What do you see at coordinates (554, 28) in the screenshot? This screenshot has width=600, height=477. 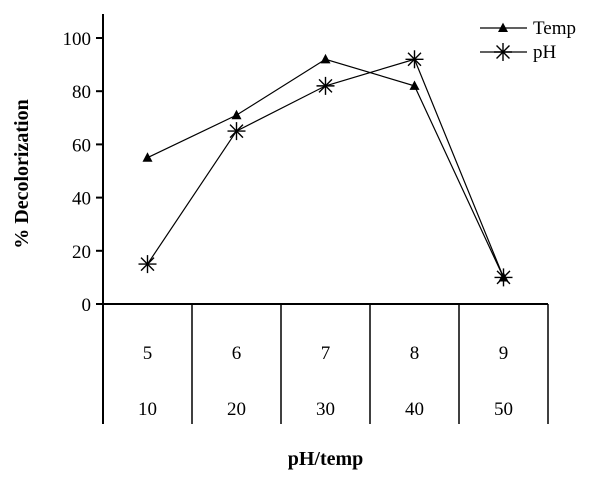 I see `legend-label: Temp` at bounding box center [554, 28].